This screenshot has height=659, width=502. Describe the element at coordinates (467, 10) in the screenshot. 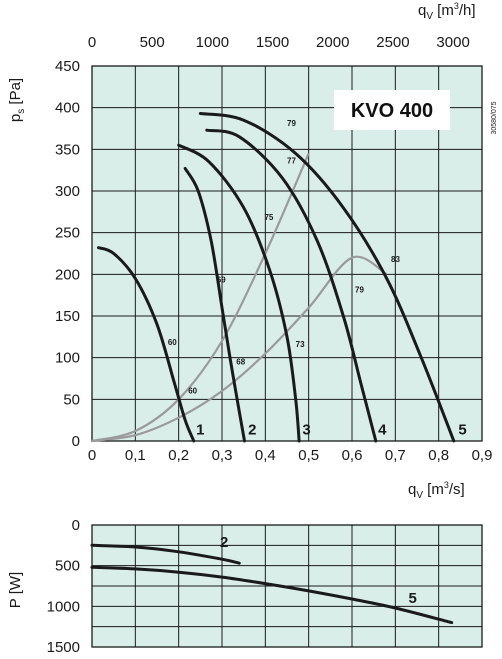

I see `top-axis-title-unit-post: /h]` at that location.